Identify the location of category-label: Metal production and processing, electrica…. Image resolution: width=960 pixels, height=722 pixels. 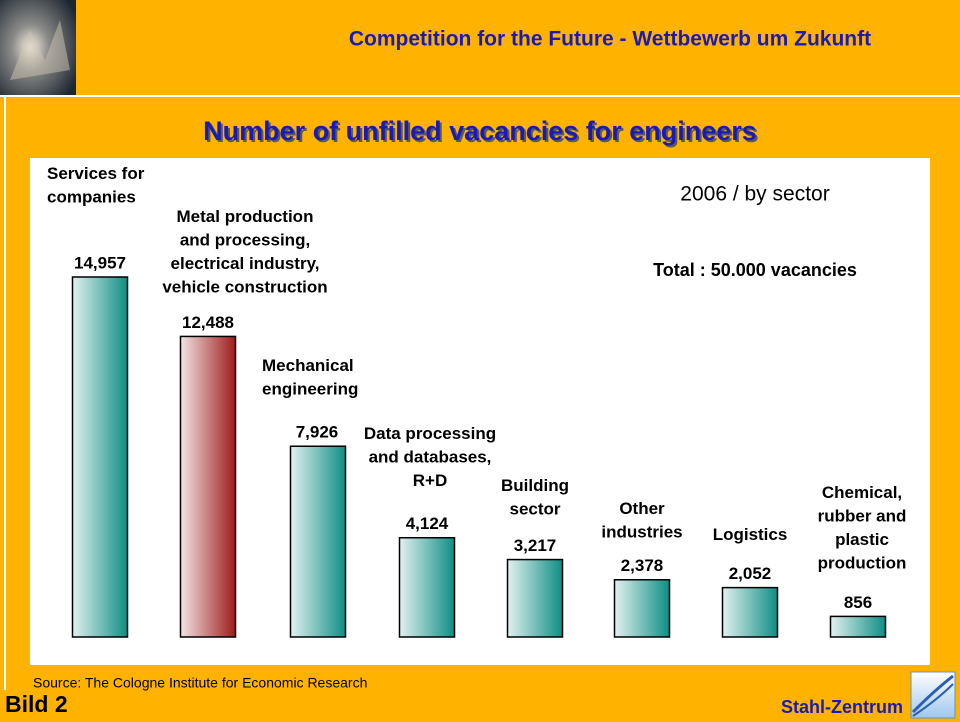
(244, 252).